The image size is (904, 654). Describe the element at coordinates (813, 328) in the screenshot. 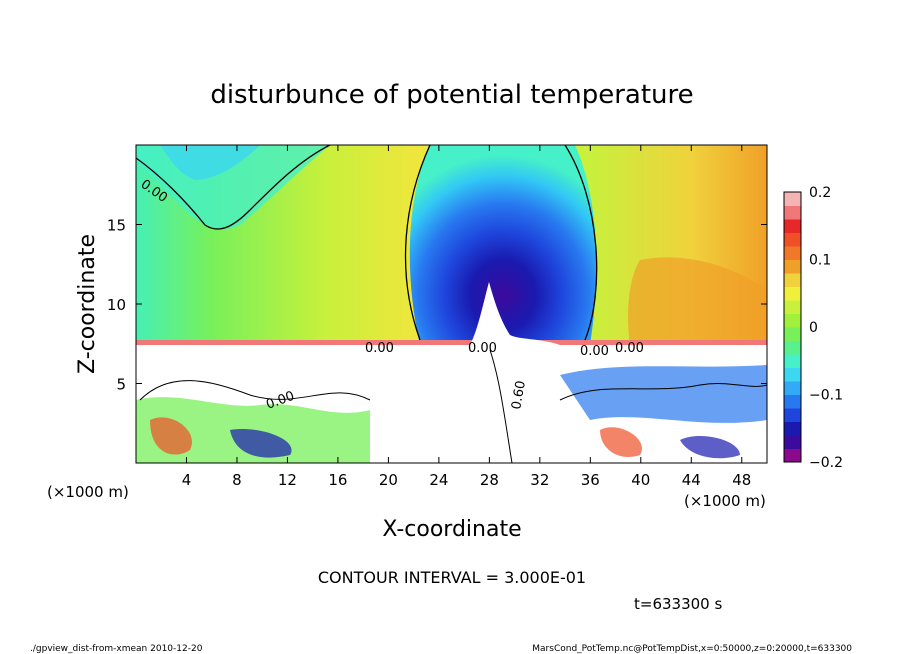

I see `colorbar-tick-label: 0` at that location.